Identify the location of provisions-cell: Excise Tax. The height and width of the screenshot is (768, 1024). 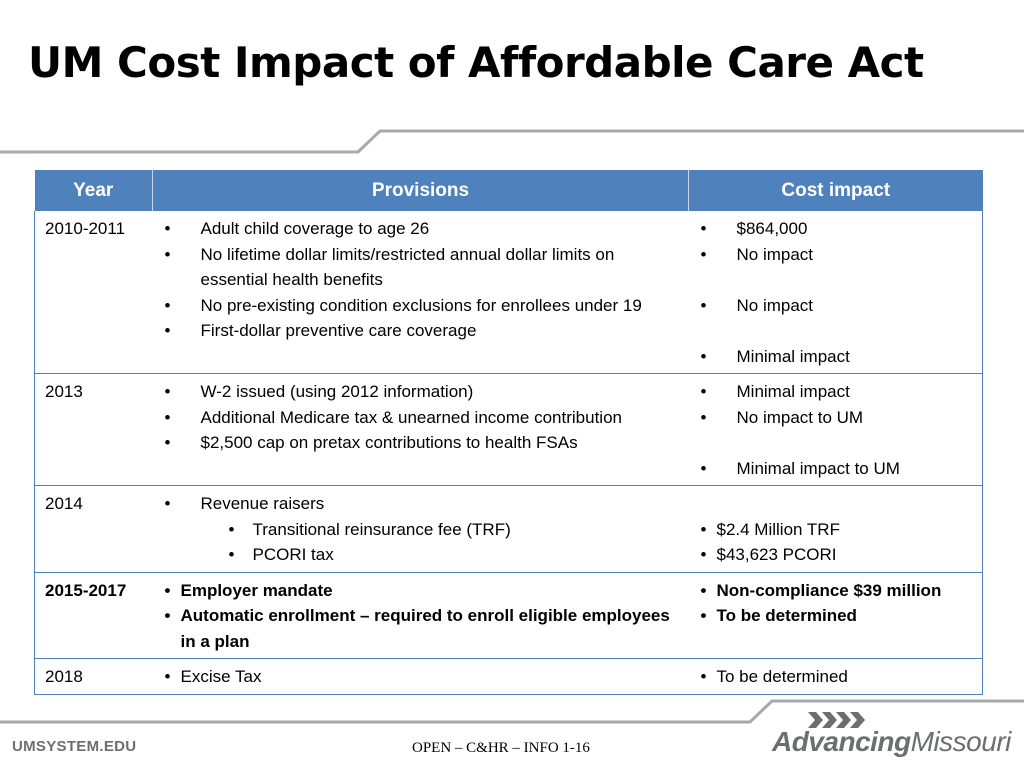
(420, 676).